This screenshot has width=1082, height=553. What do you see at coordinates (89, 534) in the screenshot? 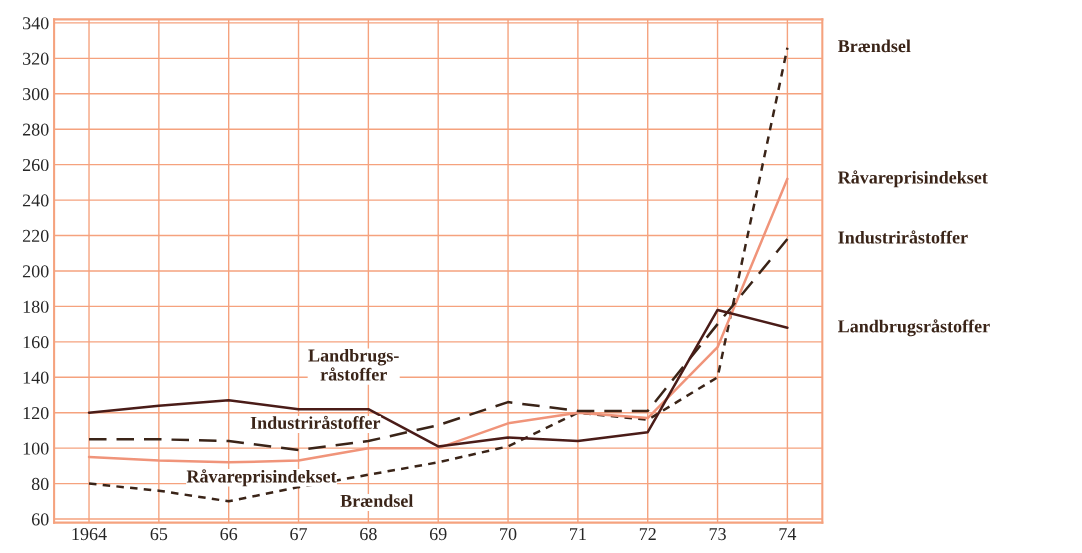
I see `x-tick-label: 1964` at bounding box center [89, 534].